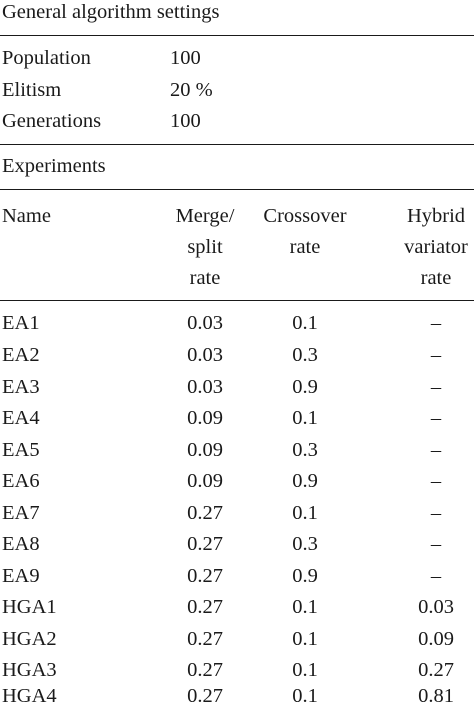 The height and width of the screenshot is (707, 474). What do you see at coordinates (191, 90) in the screenshot?
I see `setting-value: 20 %` at bounding box center [191, 90].